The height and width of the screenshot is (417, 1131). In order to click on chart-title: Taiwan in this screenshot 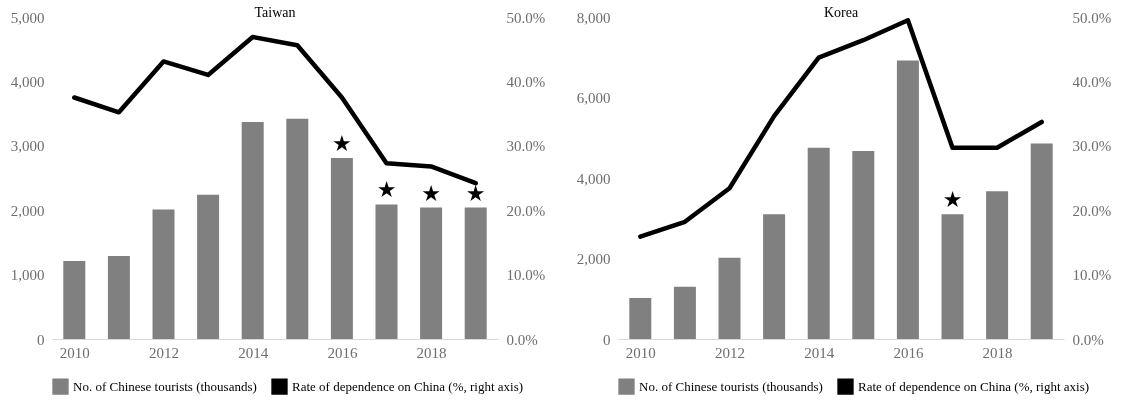, I will do `click(275, 12)`.